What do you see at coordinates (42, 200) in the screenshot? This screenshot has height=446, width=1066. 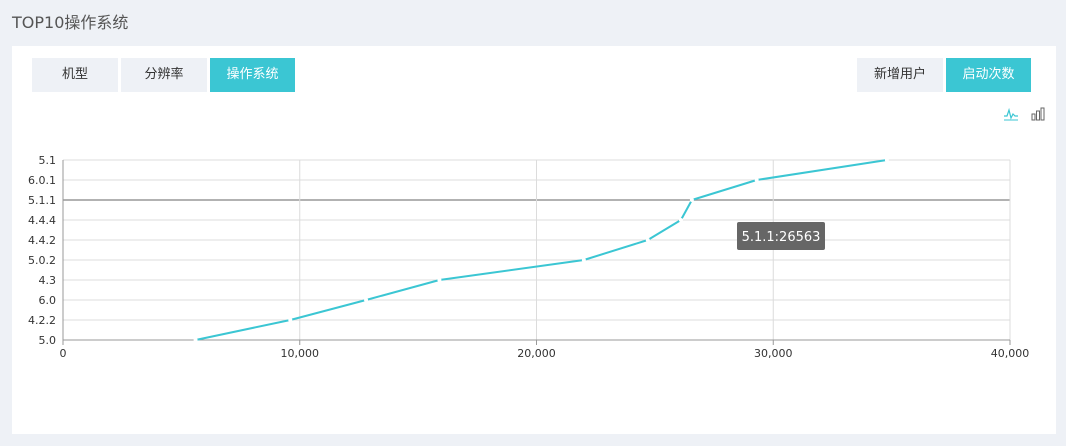 I see `y-tick-label: 5.1.1` at bounding box center [42, 200].